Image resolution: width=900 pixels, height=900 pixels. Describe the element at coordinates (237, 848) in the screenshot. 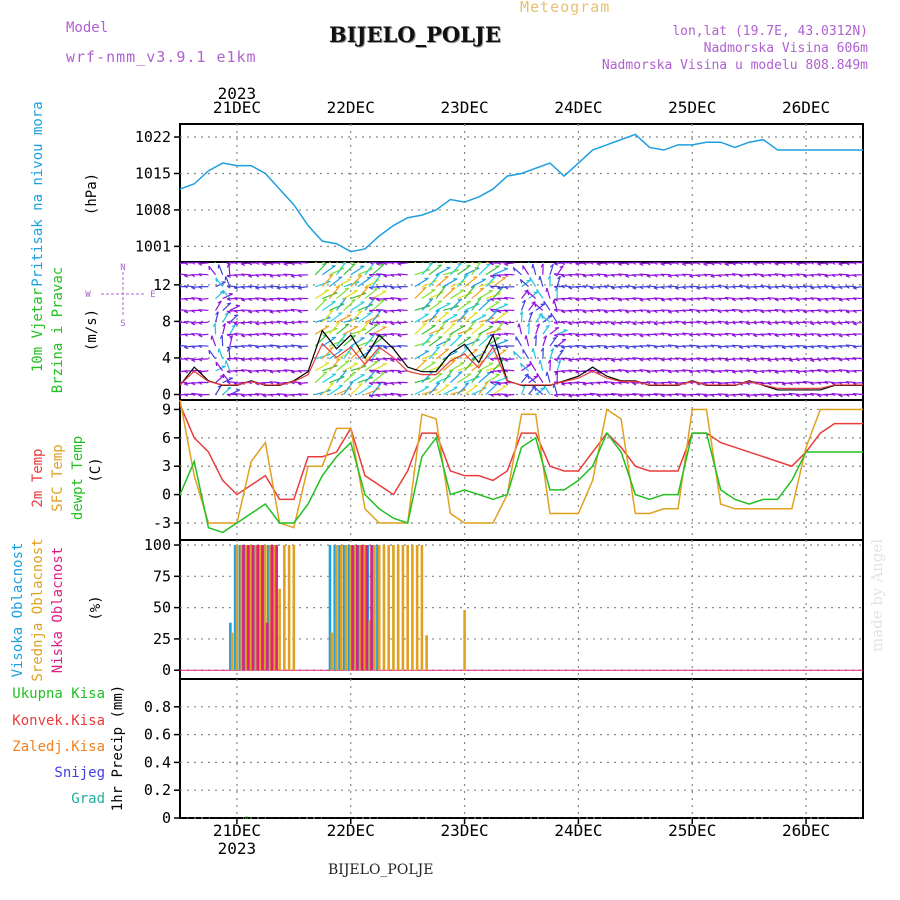

I see `bottom-year-label: 2023` at that location.